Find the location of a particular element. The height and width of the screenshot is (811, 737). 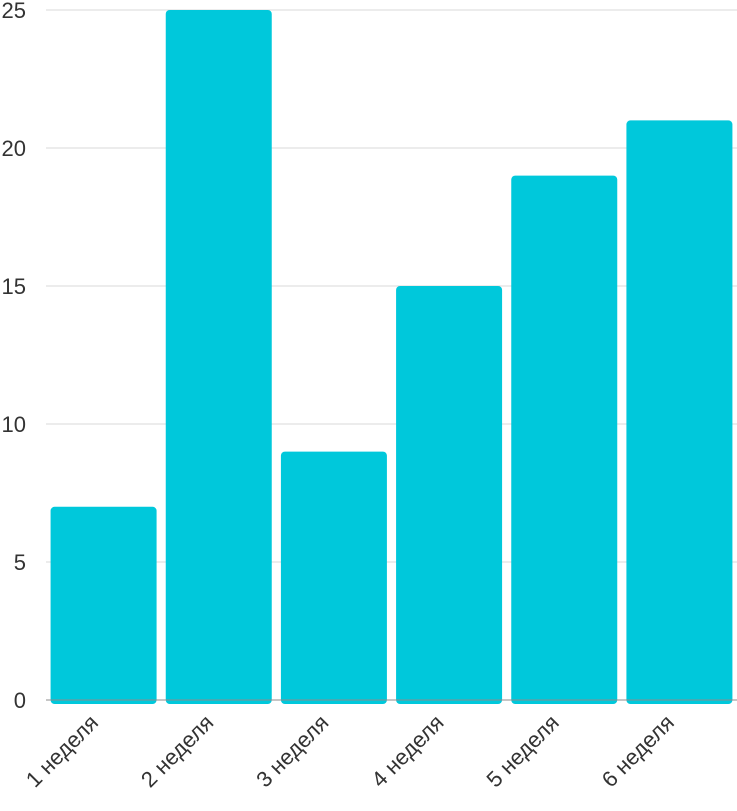

x-tick-label-4: 4 неделя is located at coordinates (407, 751).